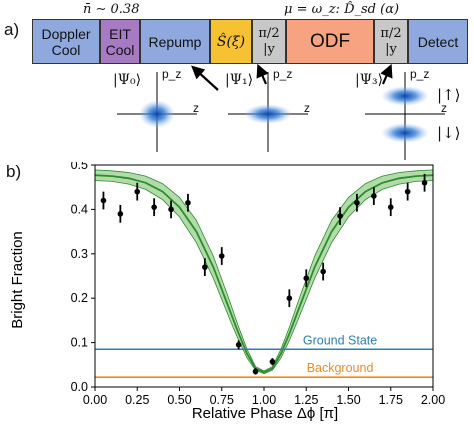 This screenshot has width=474, height=425. What do you see at coordinates (137, 400) in the screenshot?
I see `x-tick-label: 0.25` at bounding box center [137, 400].